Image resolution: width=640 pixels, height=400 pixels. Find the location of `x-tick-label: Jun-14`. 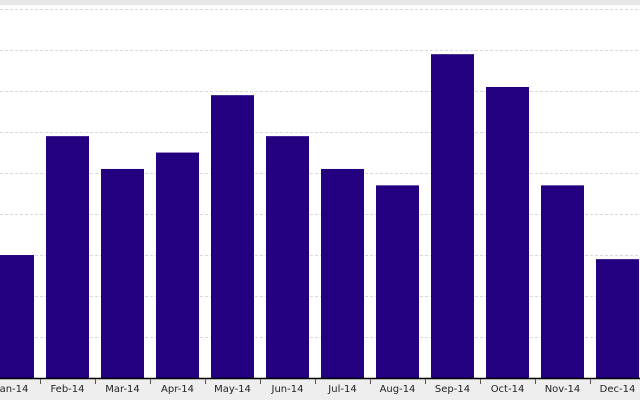

x-tick-label: Jun-14 is located at coordinates (287, 389).